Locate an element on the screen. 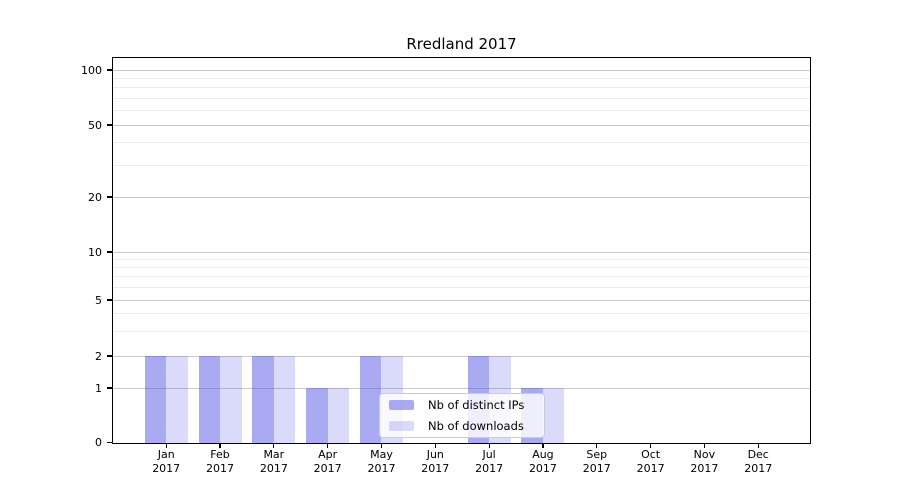 The image size is (900, 500). y-tick-label: 10 is located at coordinates (95, 252).